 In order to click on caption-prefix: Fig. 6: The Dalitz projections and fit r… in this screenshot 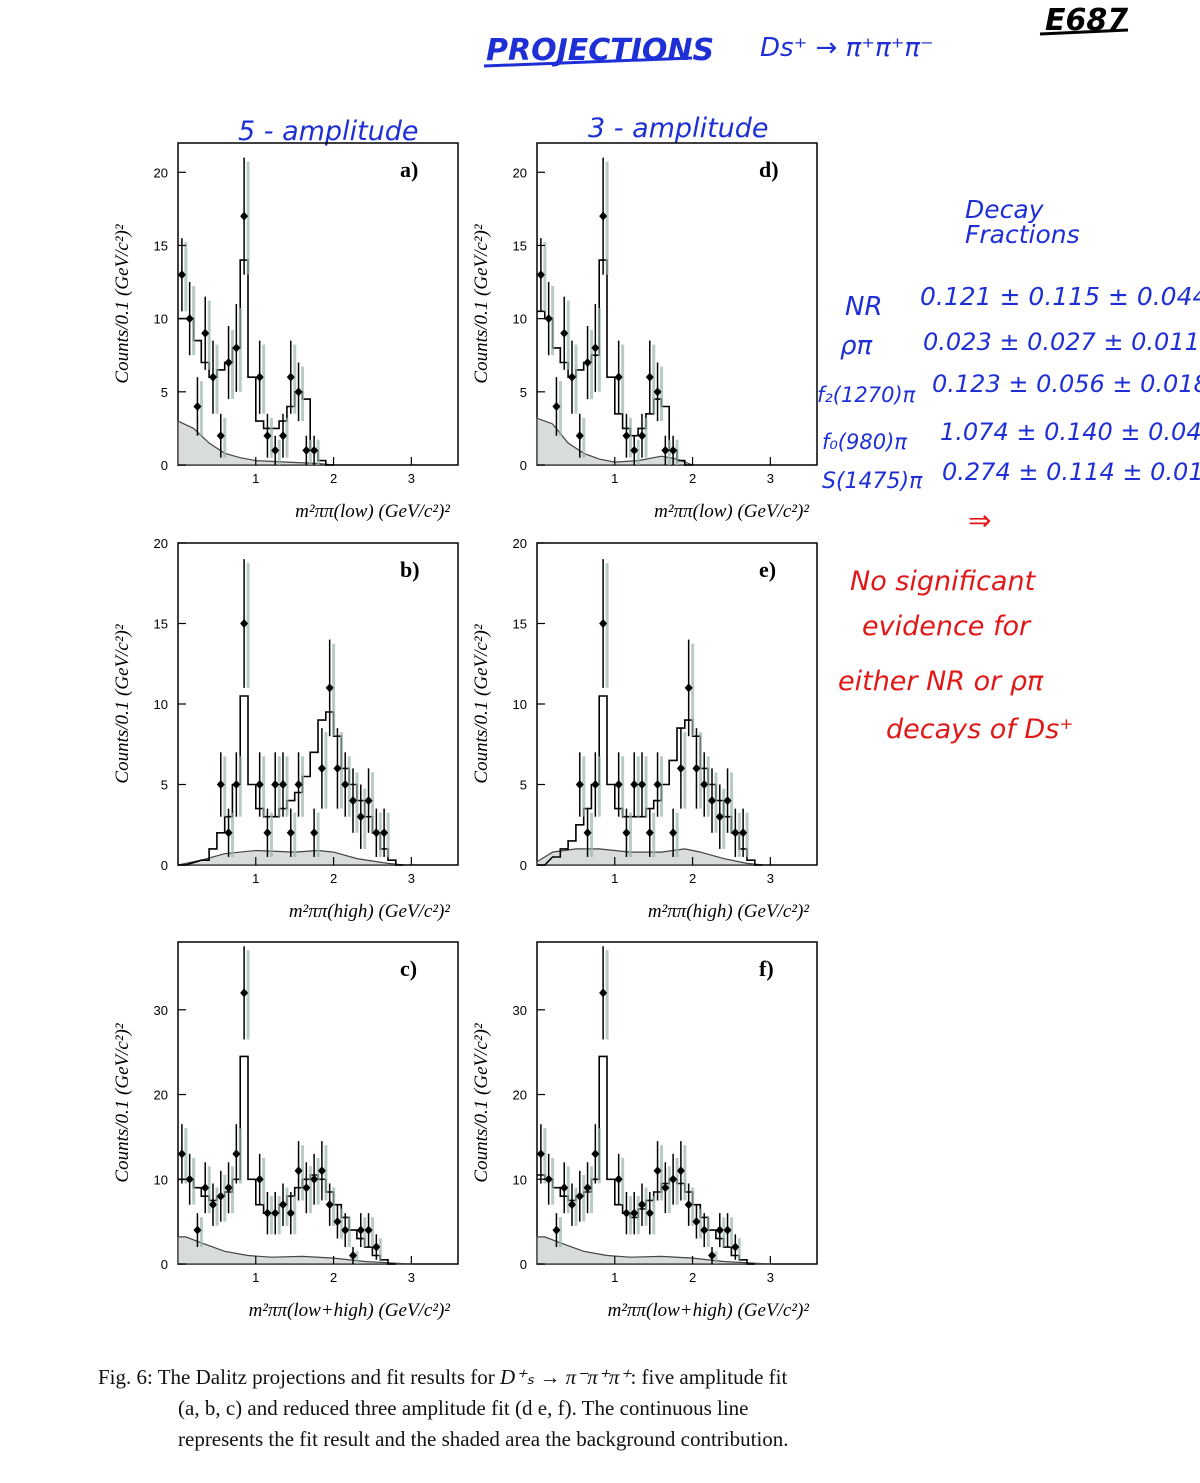, I will do `click(296, 1377)`.